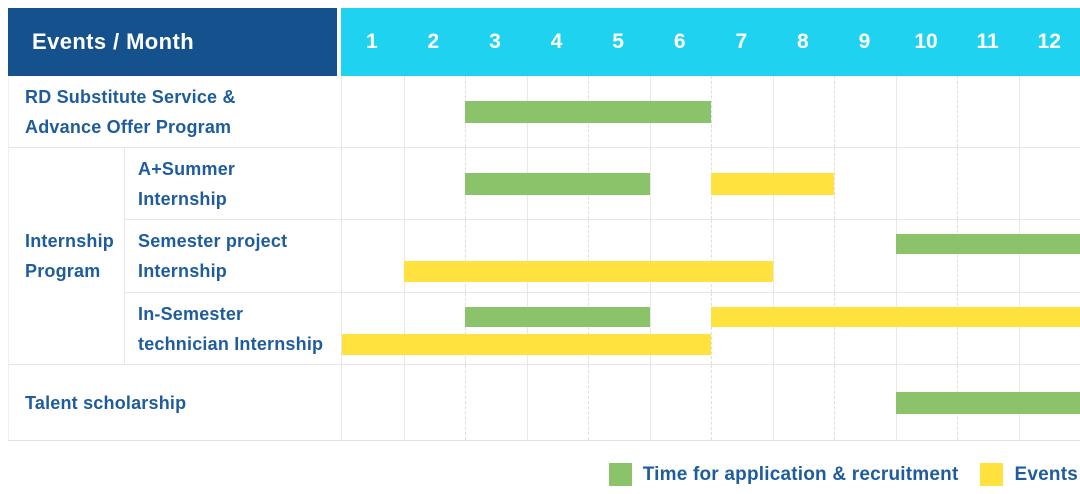  What do you see at coordinates (232, 329) in the screenshot?
I see `row-label-in-semester-technician: In-Semester technician Internship` at bounding box center [232, 329].